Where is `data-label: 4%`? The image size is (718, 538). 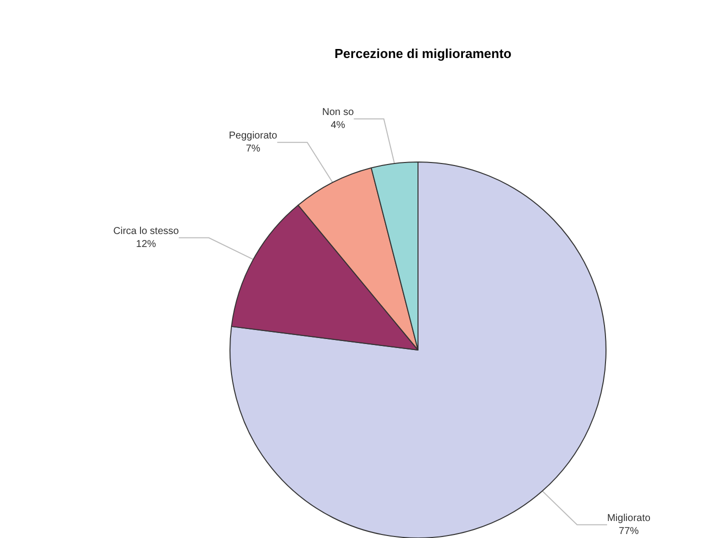
data-label: 4% is located at coordinates (338, 125).